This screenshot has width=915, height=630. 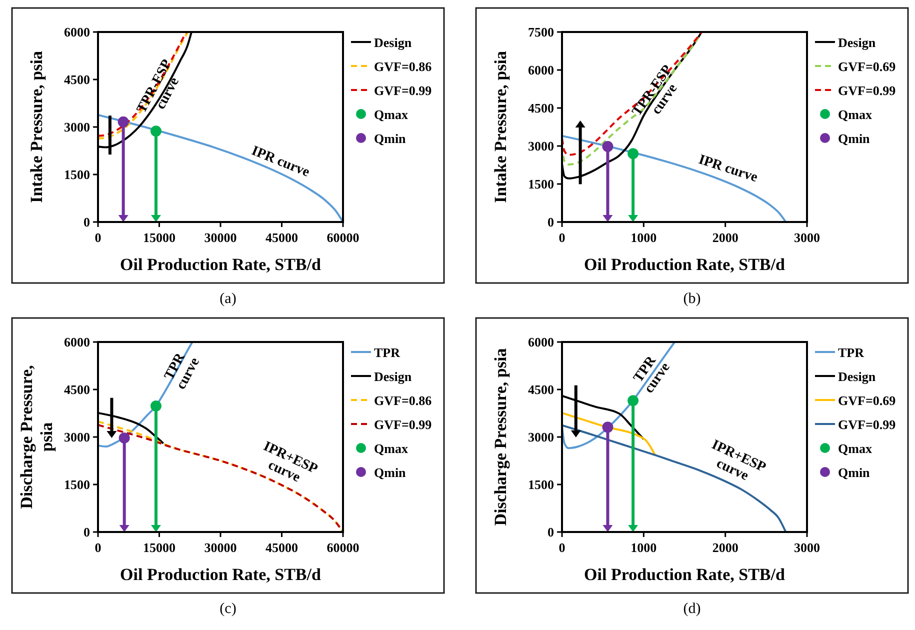 What do you see at coordinates (541, 32) in the screenshot?
I see `y-tick-label: 7500` at bounding box center [541, 32].